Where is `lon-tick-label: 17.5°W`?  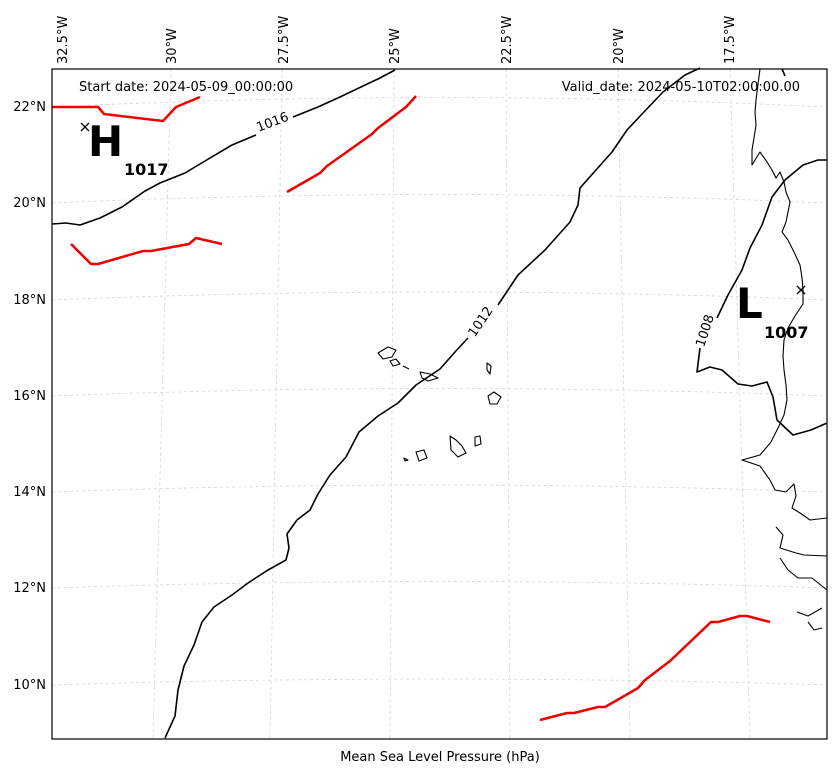 lon-tick-label: 17.5°W is located at coordinates (730, 40).